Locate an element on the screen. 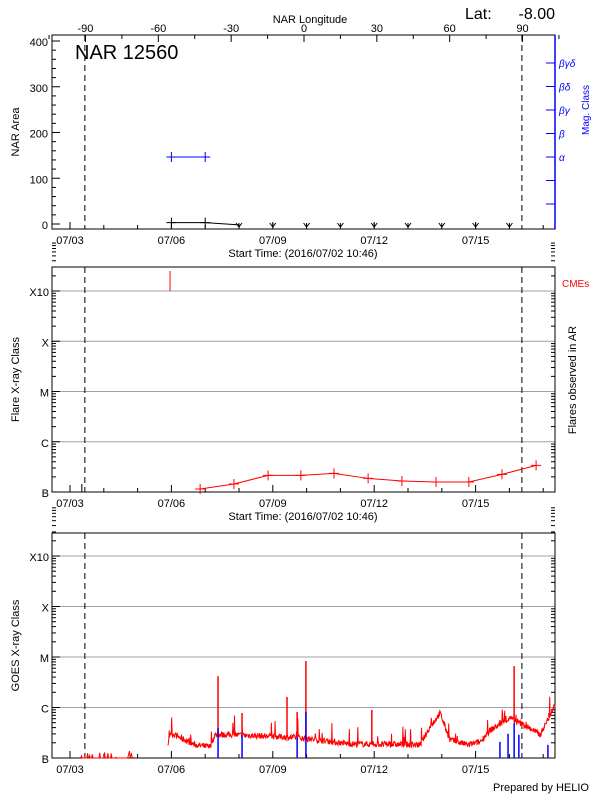  top-tick-label: 0 is located at coordinates (304, 29).